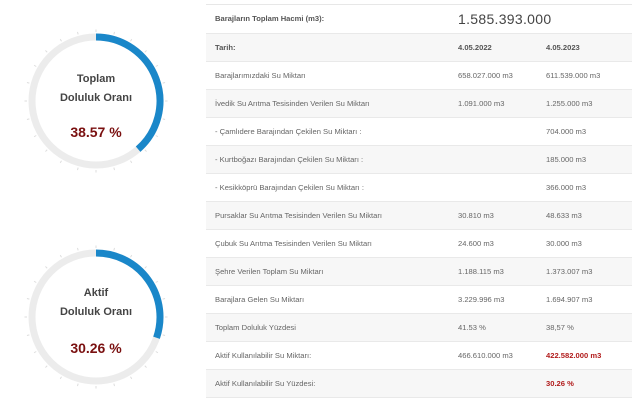 The height and width of the screenshot is (404, 640). What do you see at coordinates (560, 327) in the screenshot?
I see `row-value-2023: 38,57 %` at bounding box center [560, 327].